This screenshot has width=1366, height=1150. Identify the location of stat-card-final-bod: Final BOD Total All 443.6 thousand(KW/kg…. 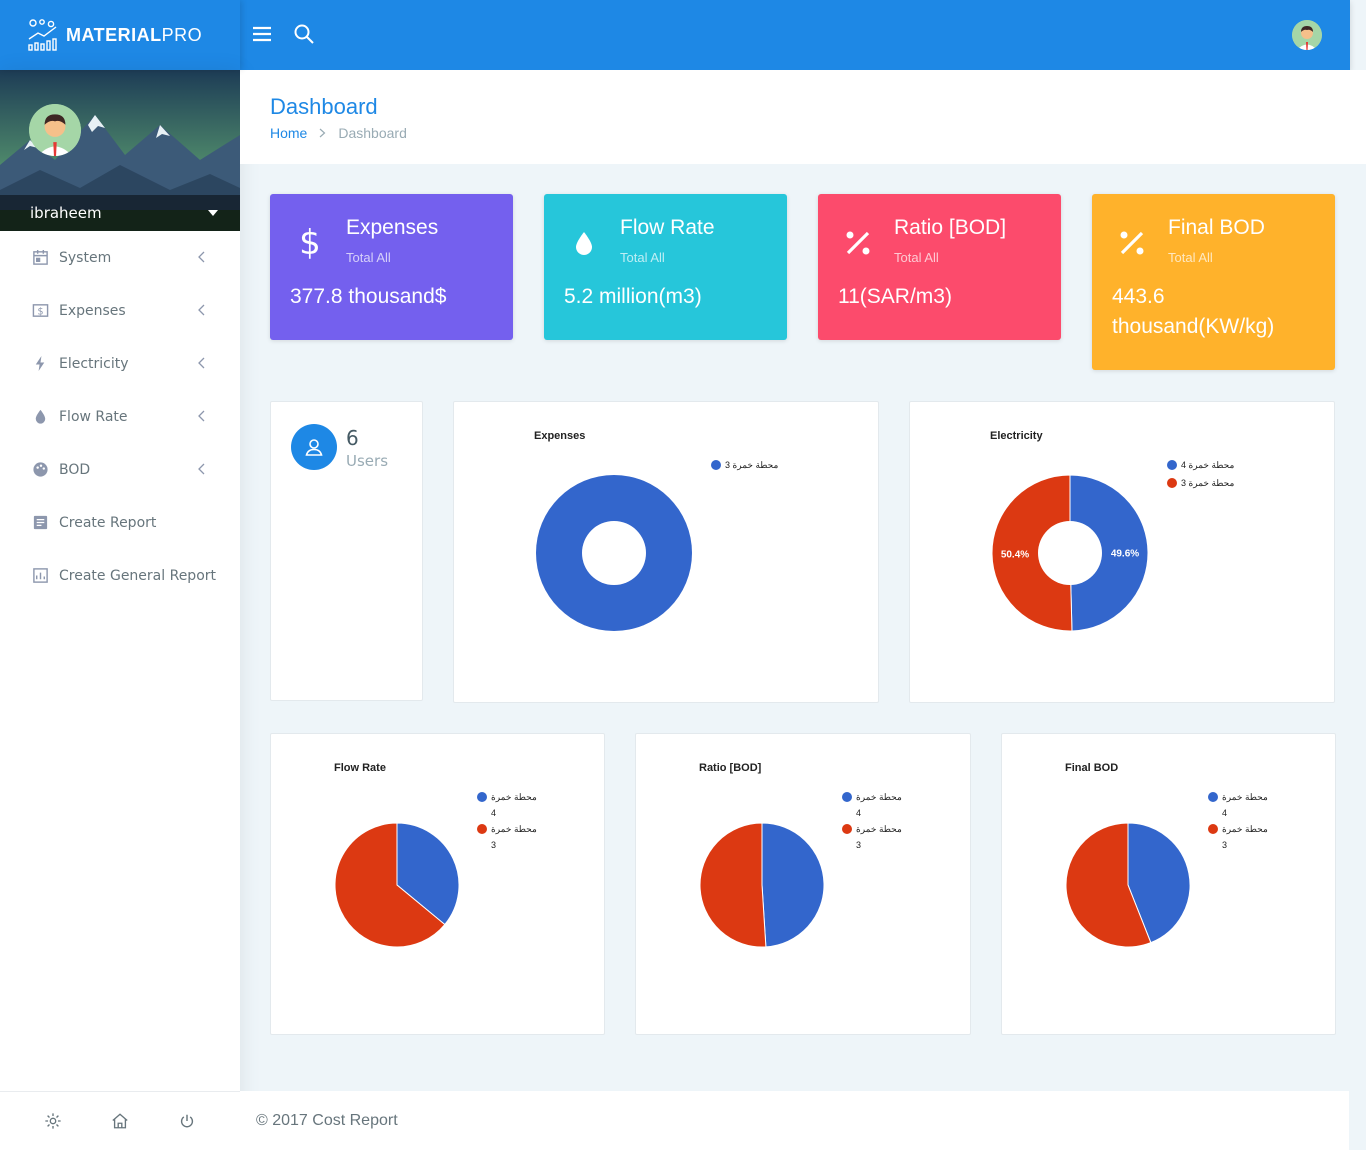
(1213, 282).